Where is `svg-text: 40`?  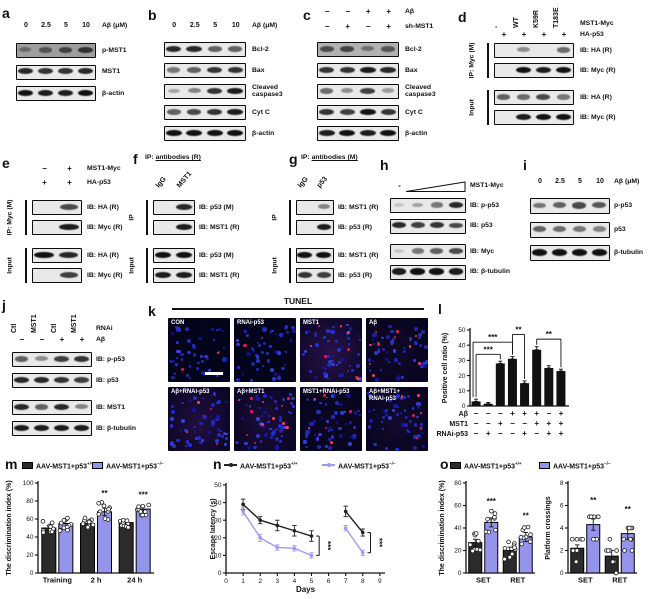
svg-text: 40 is located at coordinates (218, 503).